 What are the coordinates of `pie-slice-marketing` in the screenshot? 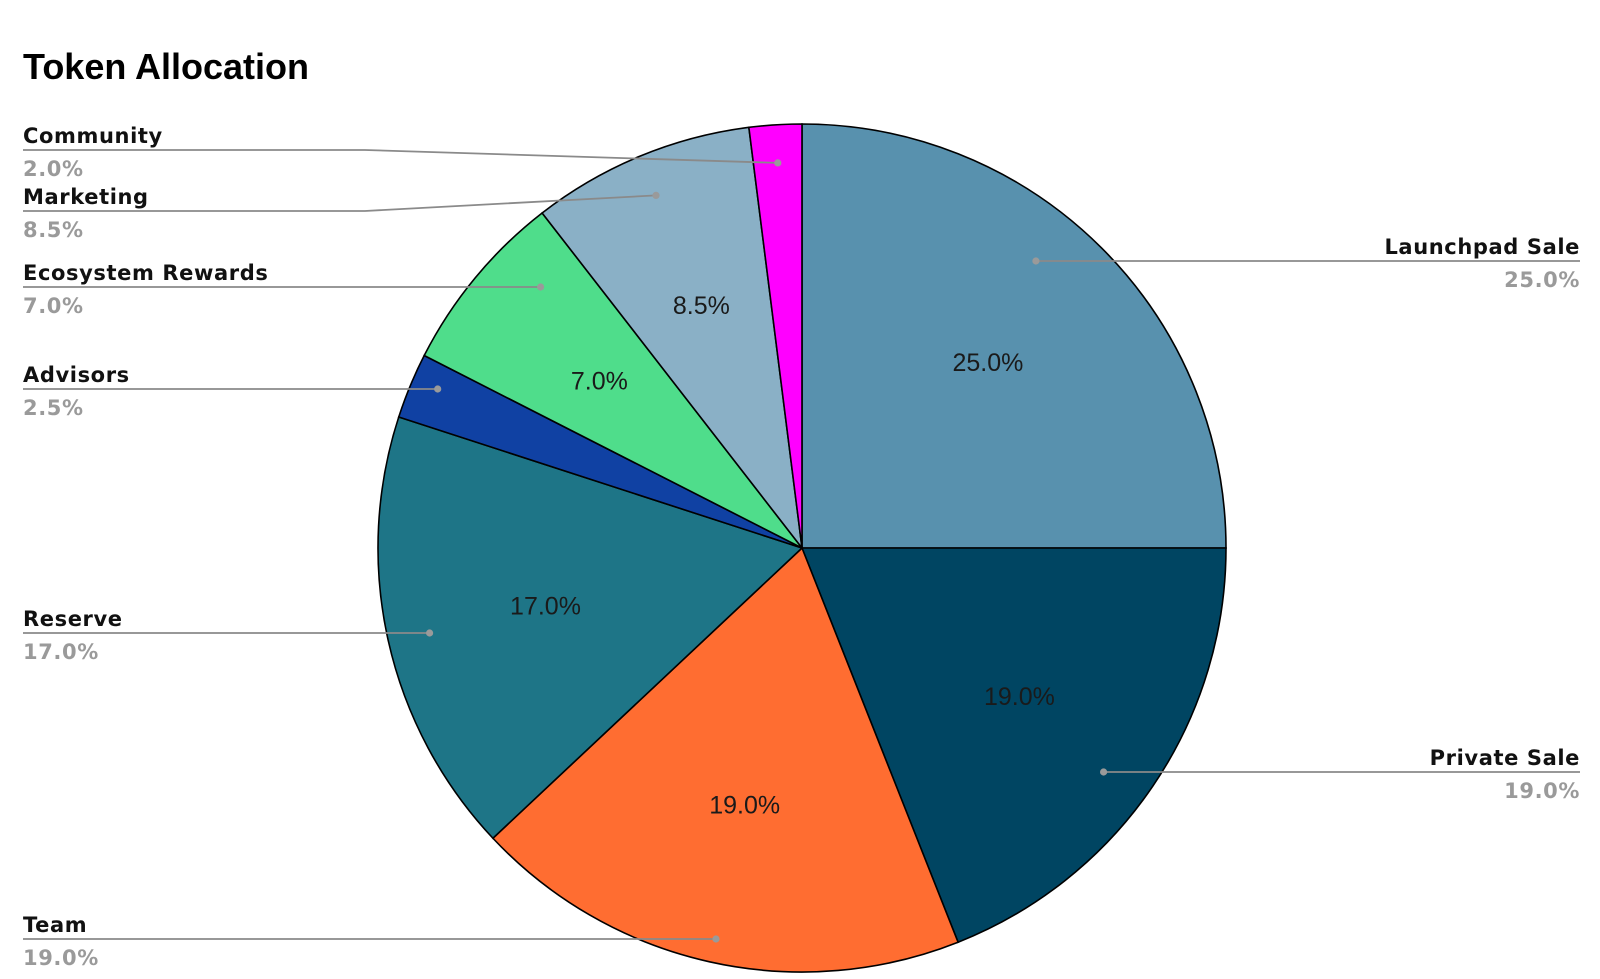 It's located at (672, 338).